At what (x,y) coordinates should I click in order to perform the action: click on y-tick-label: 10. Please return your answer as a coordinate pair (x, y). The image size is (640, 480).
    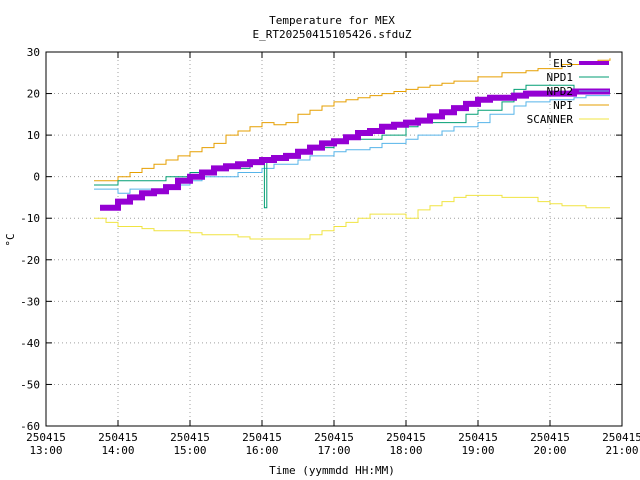
    Looking at the image, I should click on (33, 135).